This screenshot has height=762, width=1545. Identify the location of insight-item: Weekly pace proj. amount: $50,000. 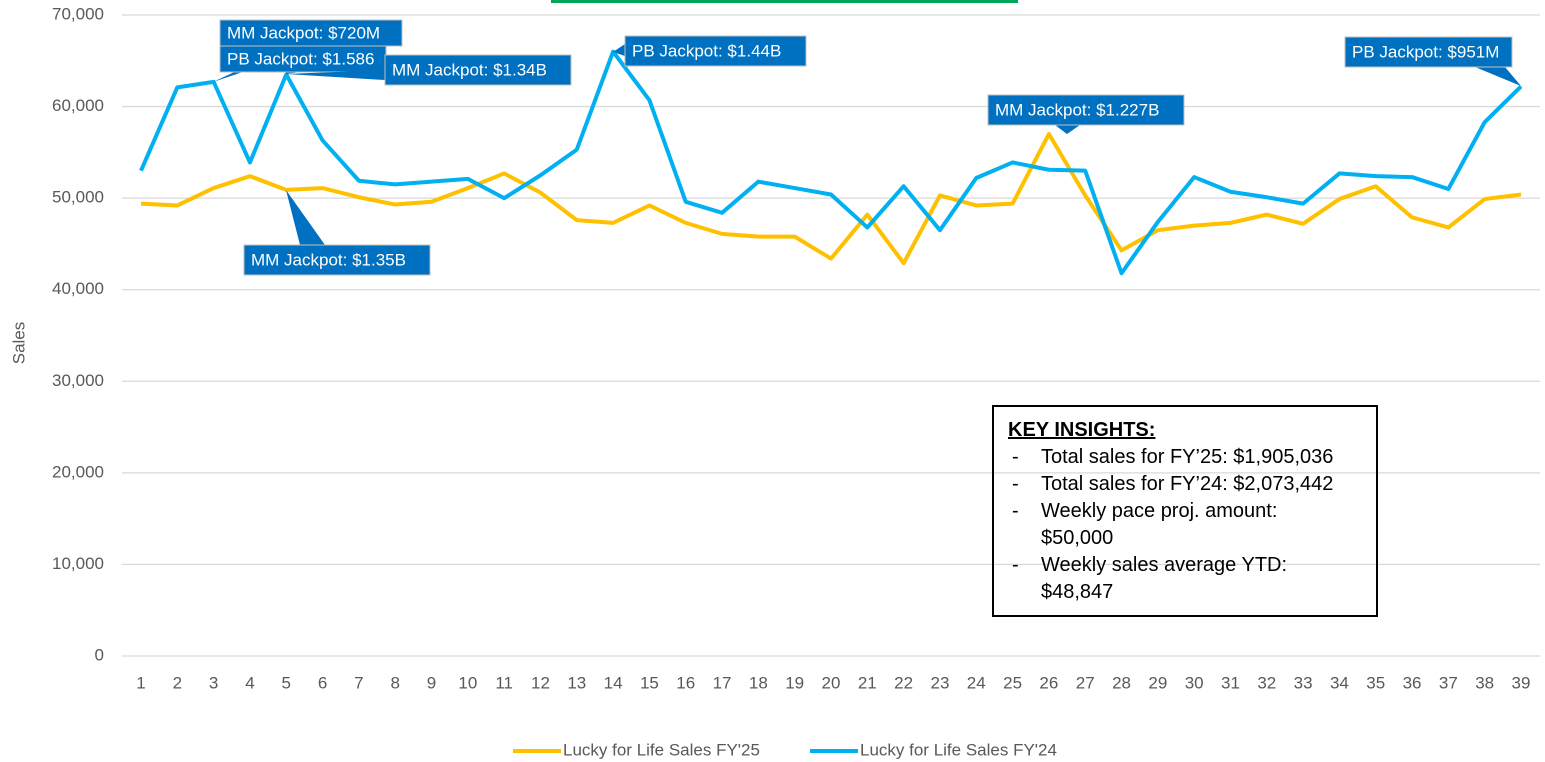
(1174, 525).